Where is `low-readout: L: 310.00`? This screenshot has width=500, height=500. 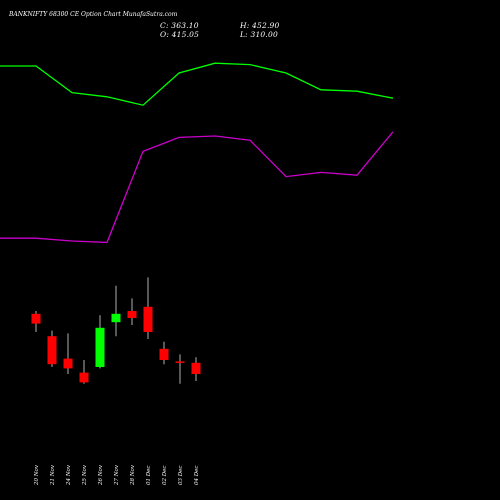
low-readout: L: 310.00 is located at coordinates (259, 34).